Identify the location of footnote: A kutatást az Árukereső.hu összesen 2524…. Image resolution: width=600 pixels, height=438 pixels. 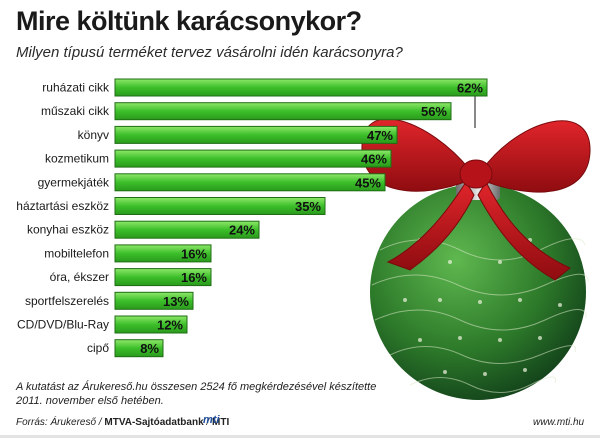
(196, 394).